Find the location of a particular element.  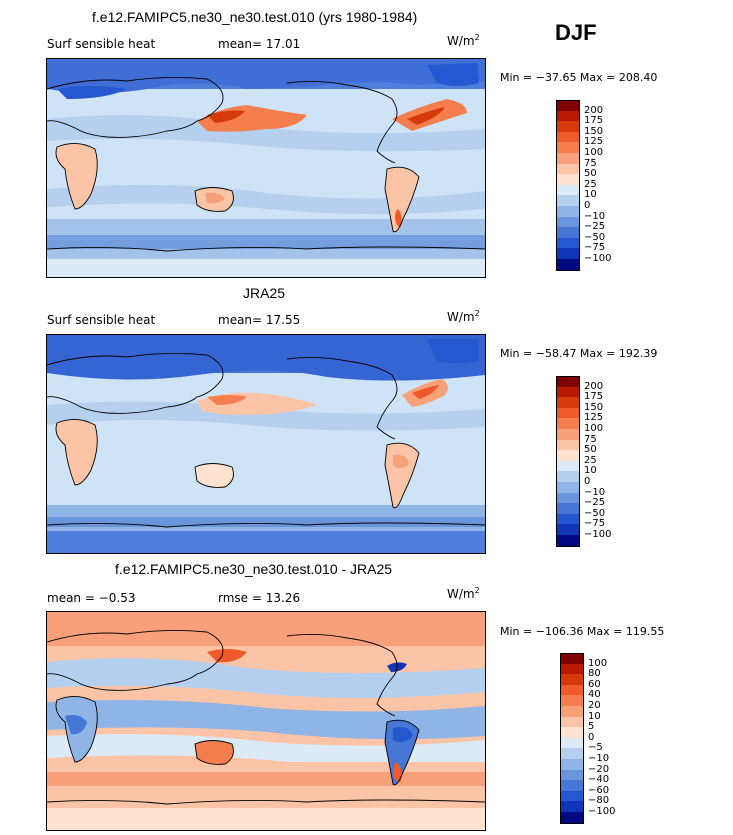

colorbar-tick-label: 20 is located at coordinates (594, 705).